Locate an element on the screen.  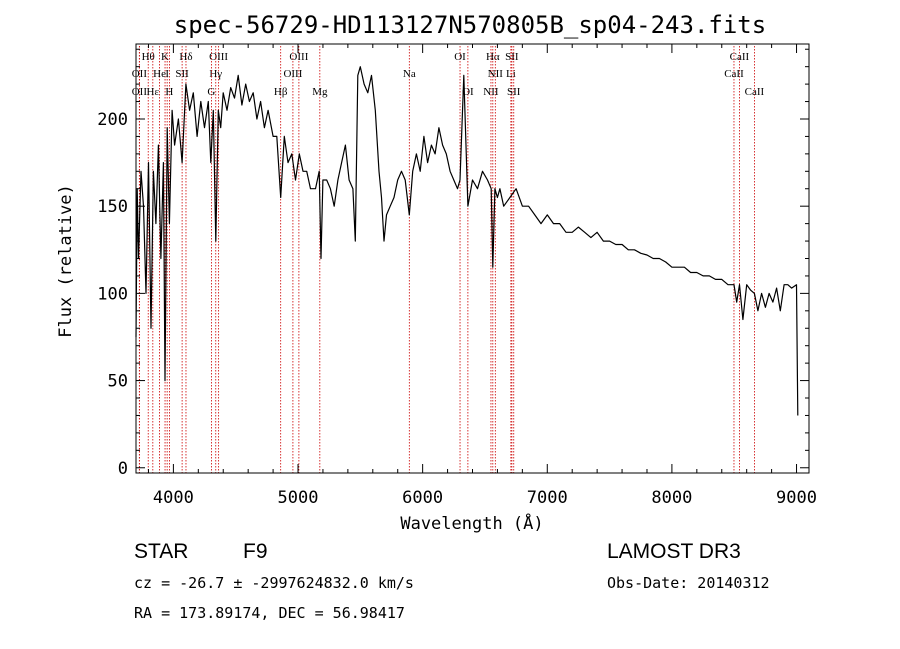
x-tick-label-5: 9000 is located at coordinates (796, 498).